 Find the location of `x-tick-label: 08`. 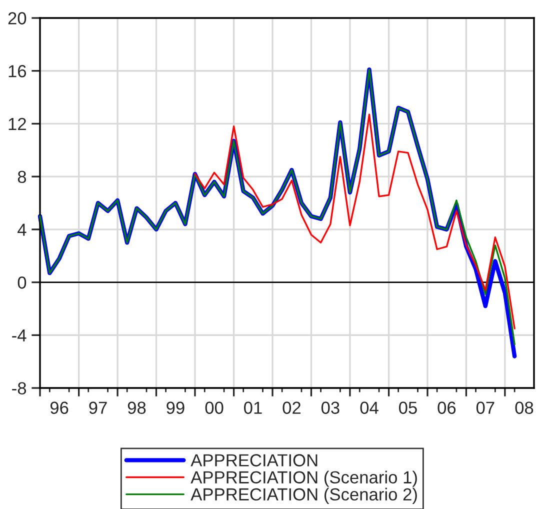

x-tick-label: 08 is located at coordinates (524, 408).